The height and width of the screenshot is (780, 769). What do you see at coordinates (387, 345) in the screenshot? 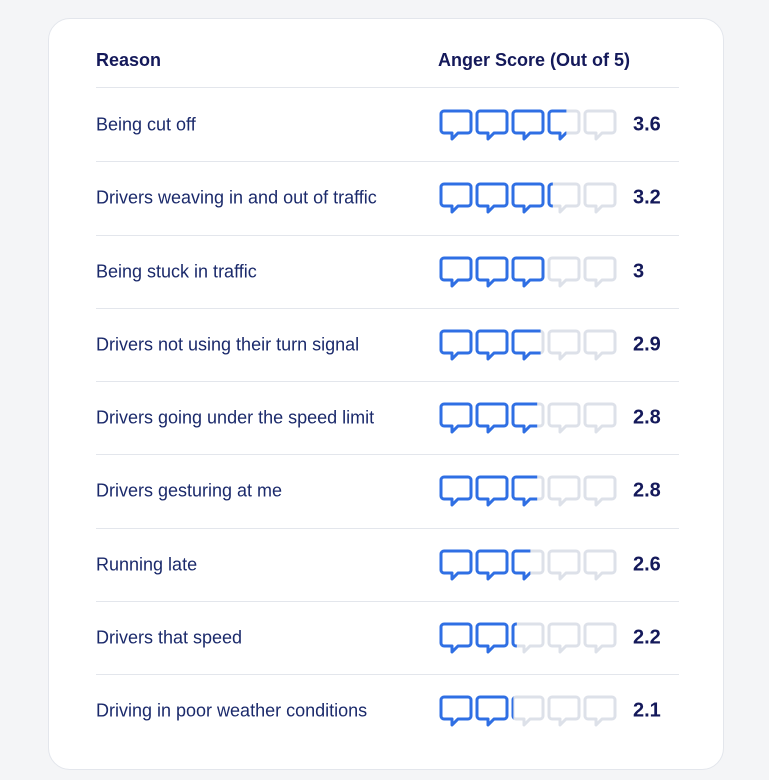
I see `table-row: Drivers not using their turn signal 2.9` at bounding box center [387, 345].